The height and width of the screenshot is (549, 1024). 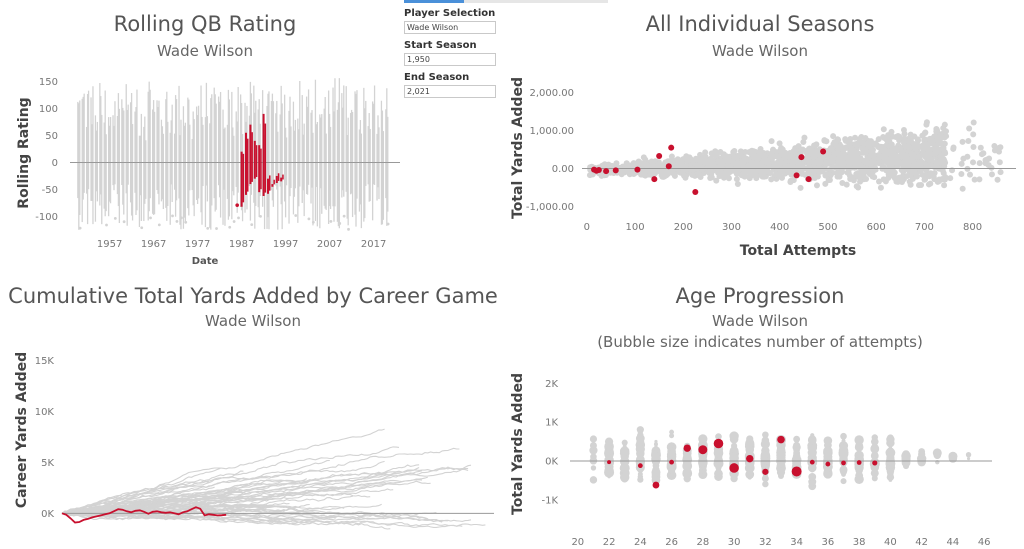 What do you see at coordinates (437, 77) in the screenshot?
I see `end-season-label: End Season` at bounding box center [437, 77].